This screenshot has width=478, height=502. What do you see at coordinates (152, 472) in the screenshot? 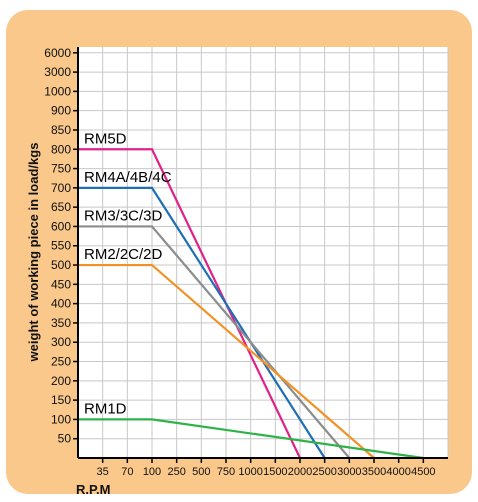
I see `x-tick-label: 100` at bounding box center [152, 472].